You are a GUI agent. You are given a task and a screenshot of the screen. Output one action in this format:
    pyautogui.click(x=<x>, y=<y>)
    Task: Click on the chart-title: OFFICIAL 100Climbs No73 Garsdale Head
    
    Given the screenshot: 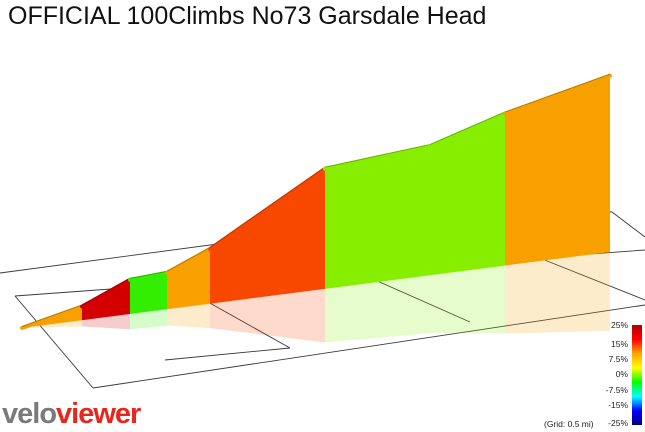 What is the action you would take?
    pyautogui.click(x=247, y=16)
    